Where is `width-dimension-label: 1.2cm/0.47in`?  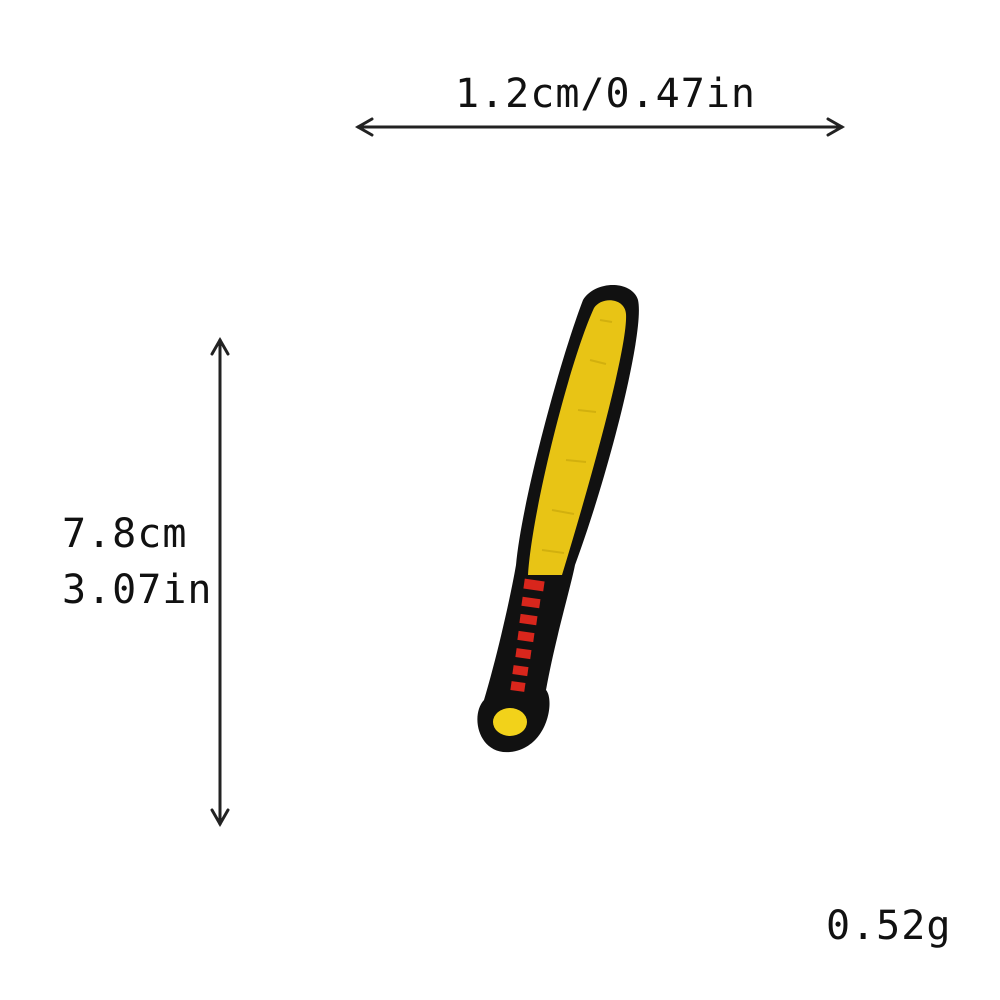
width-dimension-label: 1.2cm/0.47in is located at coordinates (605, 94).